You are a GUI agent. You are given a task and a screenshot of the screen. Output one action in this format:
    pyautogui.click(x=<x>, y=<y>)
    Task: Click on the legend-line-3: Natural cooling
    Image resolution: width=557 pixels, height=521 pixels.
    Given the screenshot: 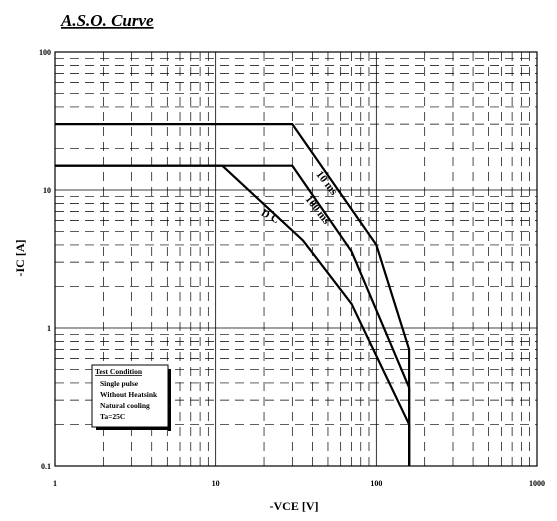 What is the action you would take?
    pyautogui.click(x=125, y=405)
    